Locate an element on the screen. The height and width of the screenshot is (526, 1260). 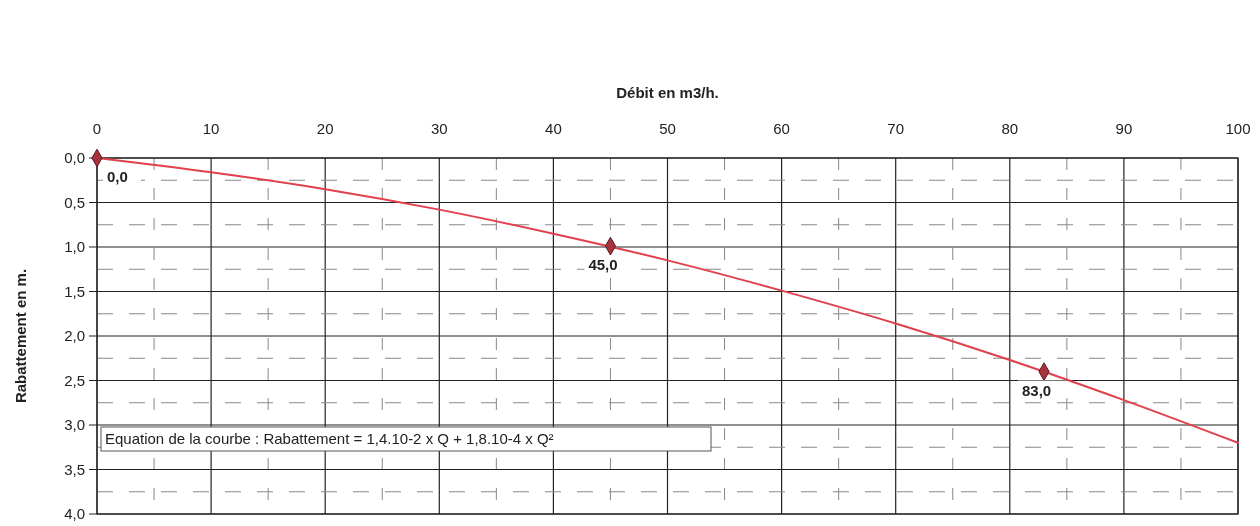
y-tick-label: 2,0 is located at coordinates (74, 336).